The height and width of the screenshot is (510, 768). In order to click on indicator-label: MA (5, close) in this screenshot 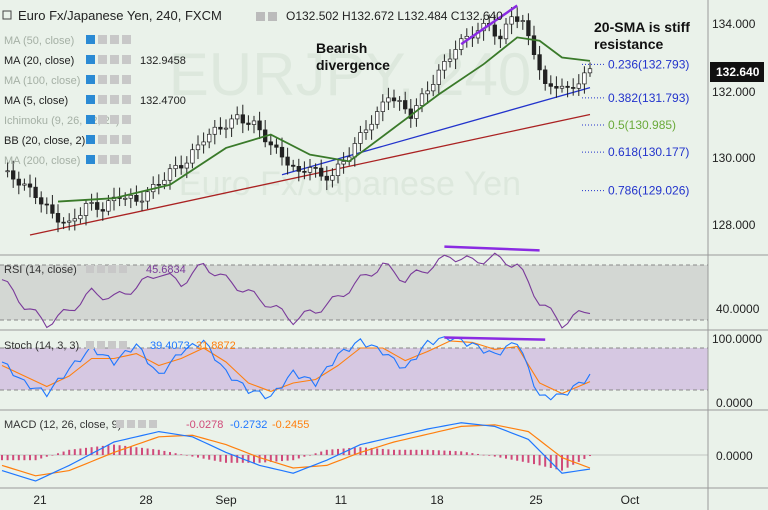, I will do `click(36, 101)`.